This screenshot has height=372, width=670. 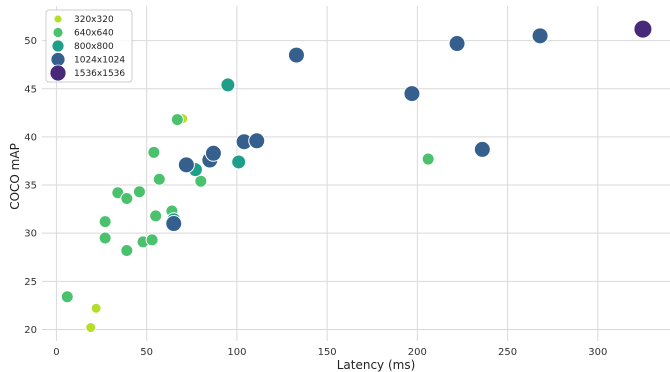 I want to click on y-tick-label: 50, so click(x=30, y=41).